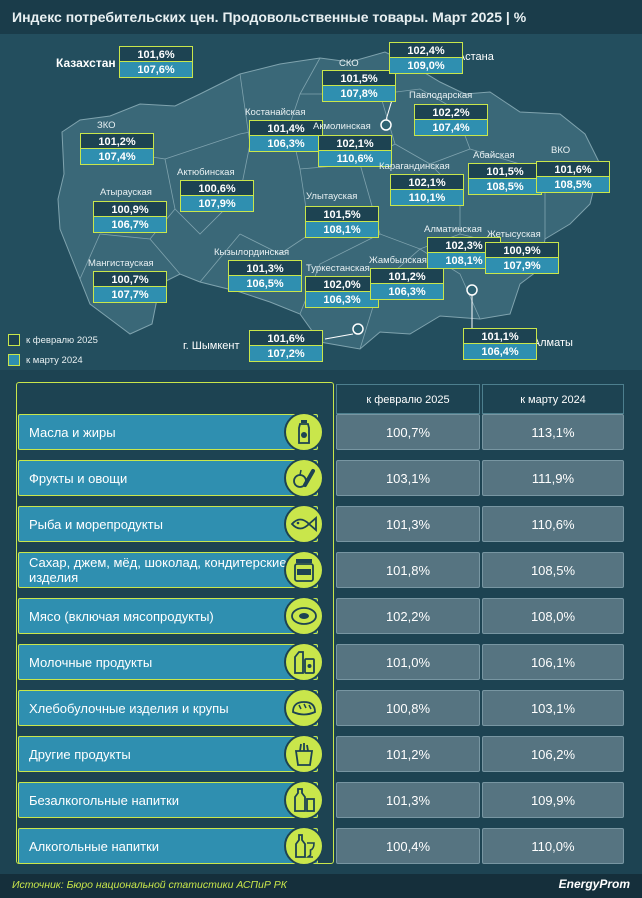 Image resolution: width=642 pixels, height=898 pixels. Describe the element at coordinates (304, 662) in the screenshot. I see `milk-icon` at that location.